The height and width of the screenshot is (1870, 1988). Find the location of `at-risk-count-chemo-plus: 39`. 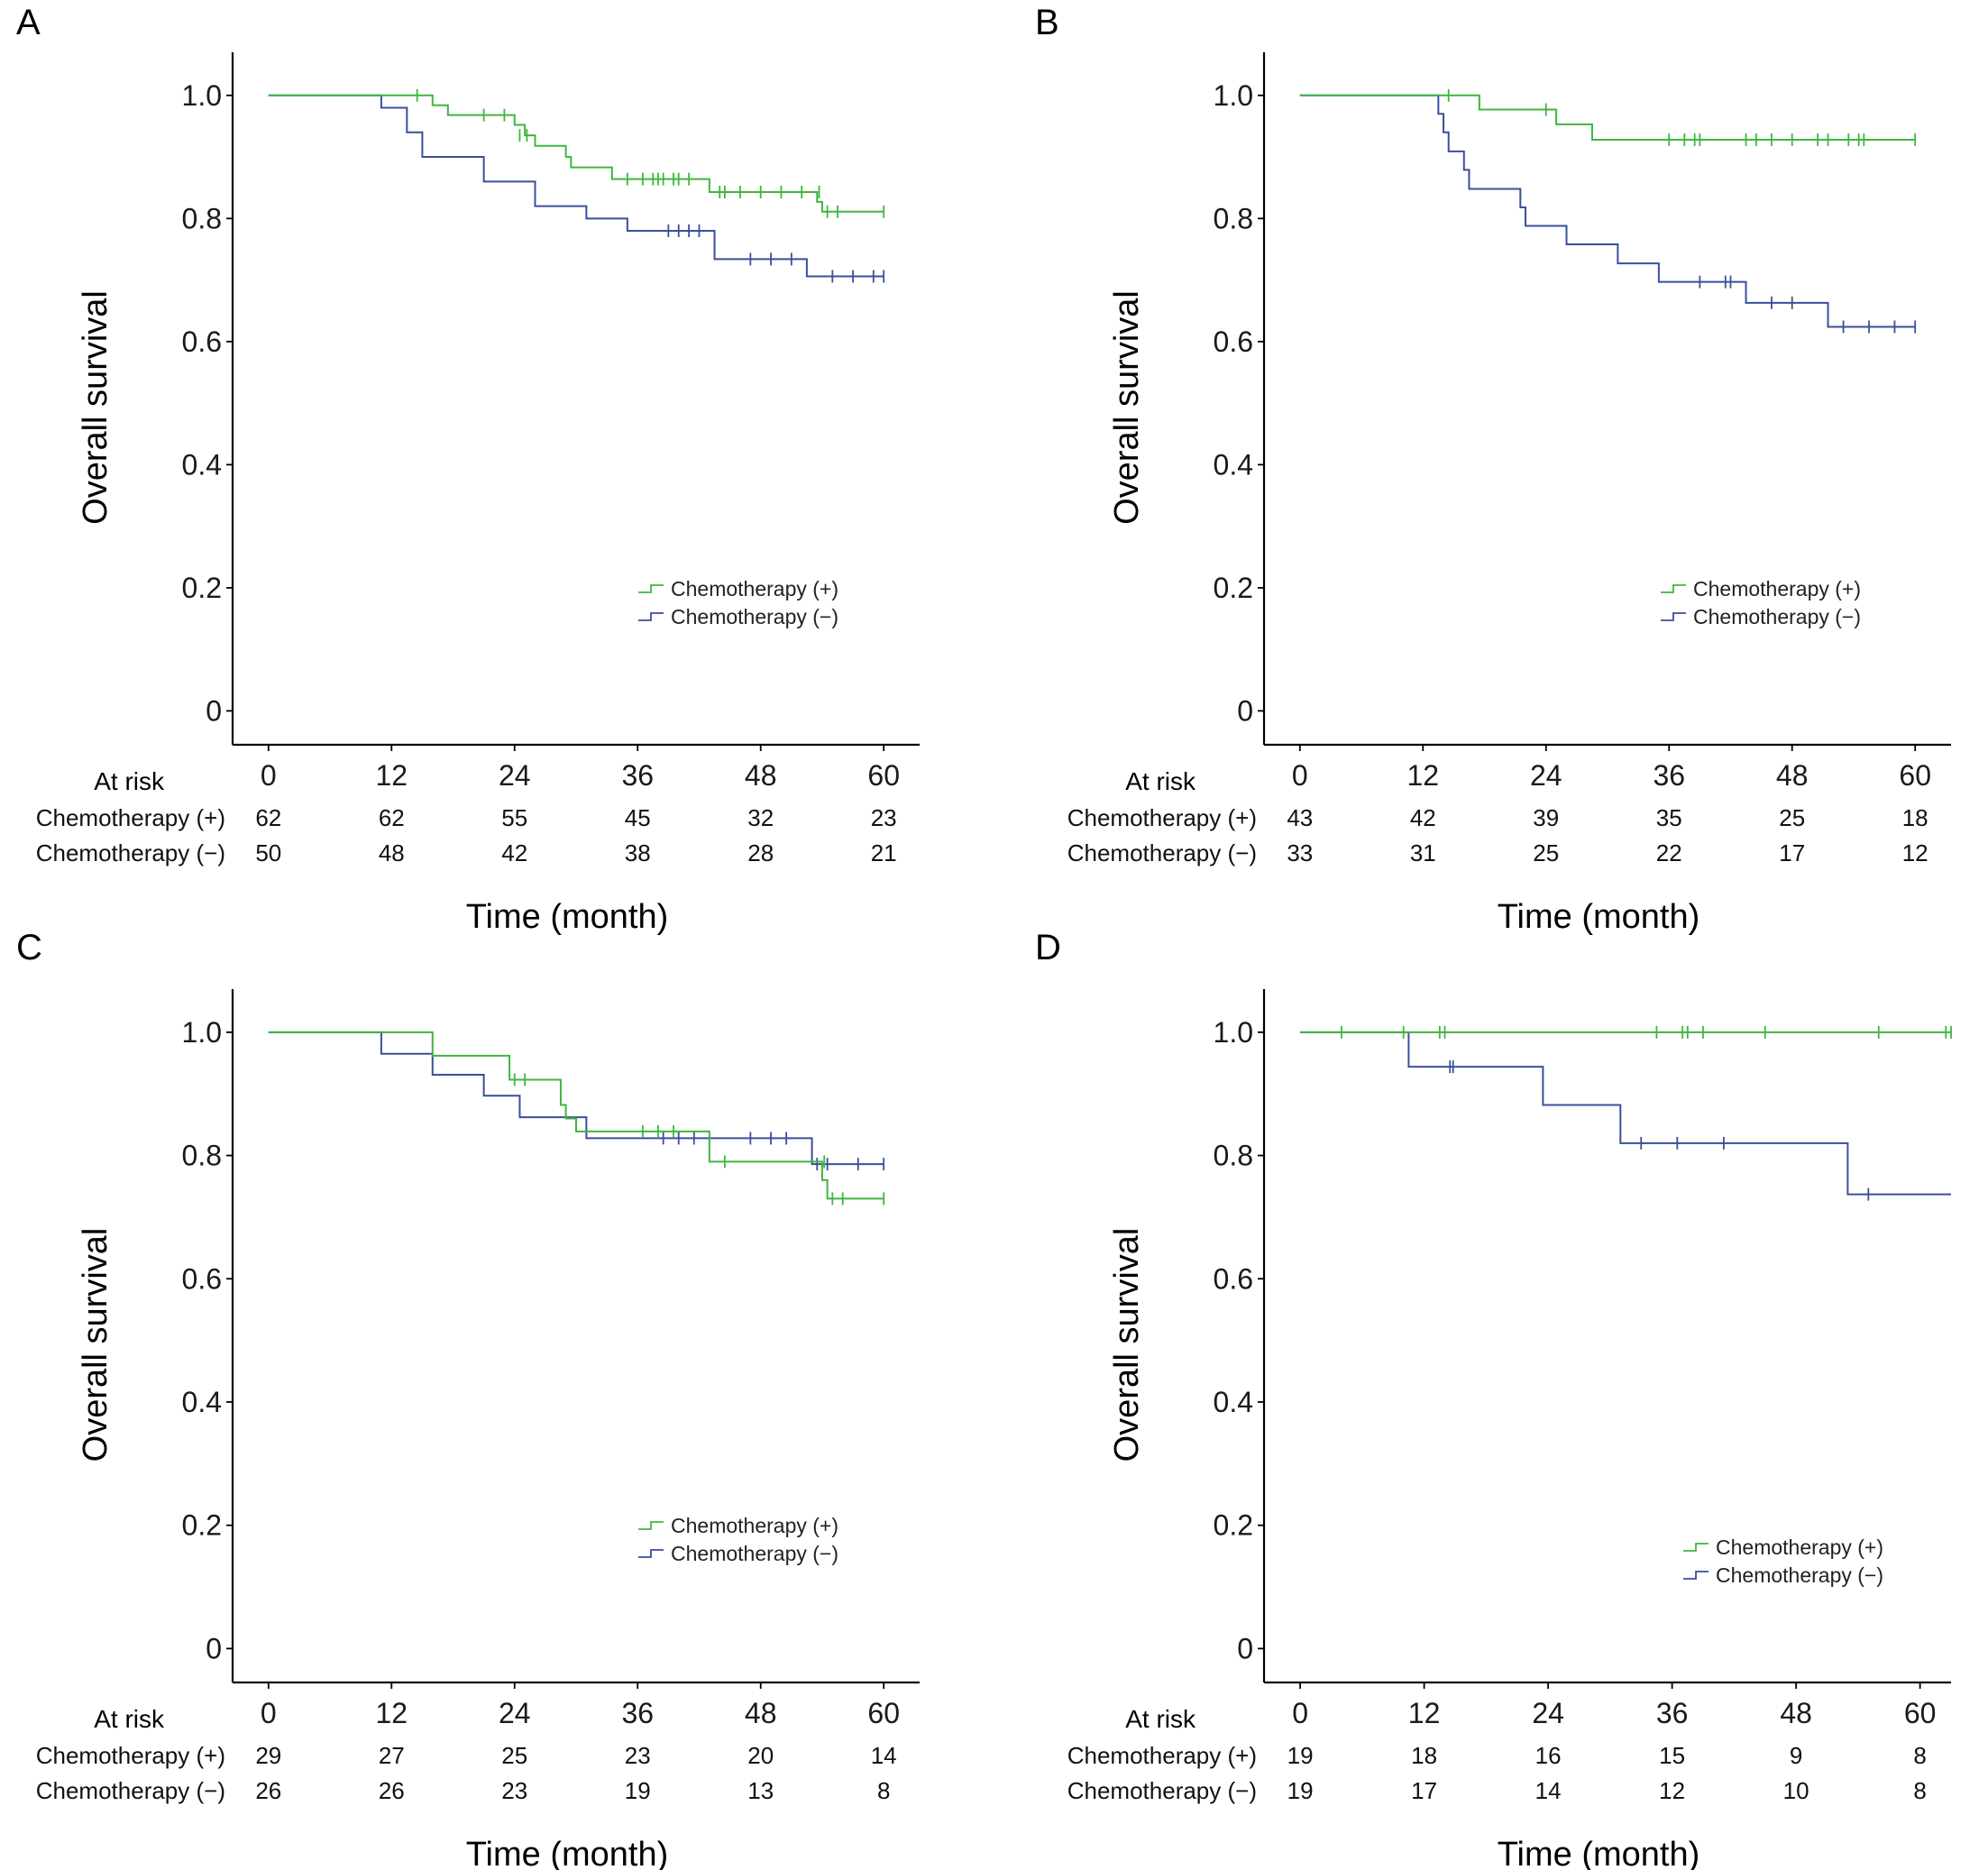

at-risk-count-chemo-plus: 39 is located at coordinates (1546, 818).